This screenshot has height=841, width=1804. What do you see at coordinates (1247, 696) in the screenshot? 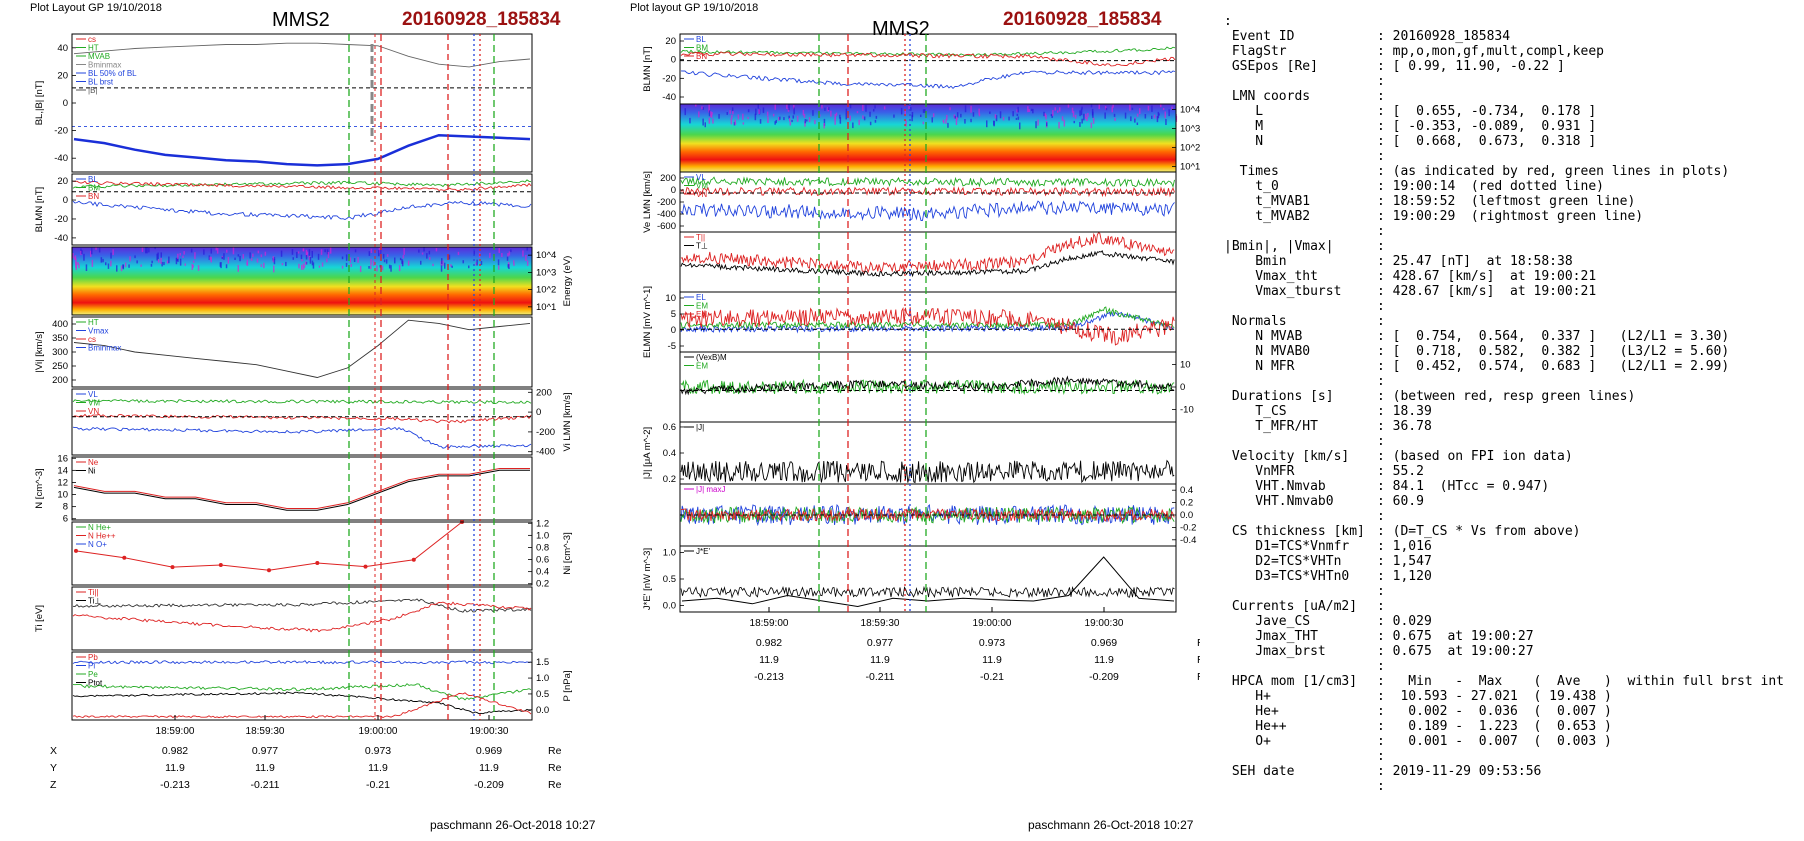
I see `info-key: H+` at bounding box center [1247, 696].